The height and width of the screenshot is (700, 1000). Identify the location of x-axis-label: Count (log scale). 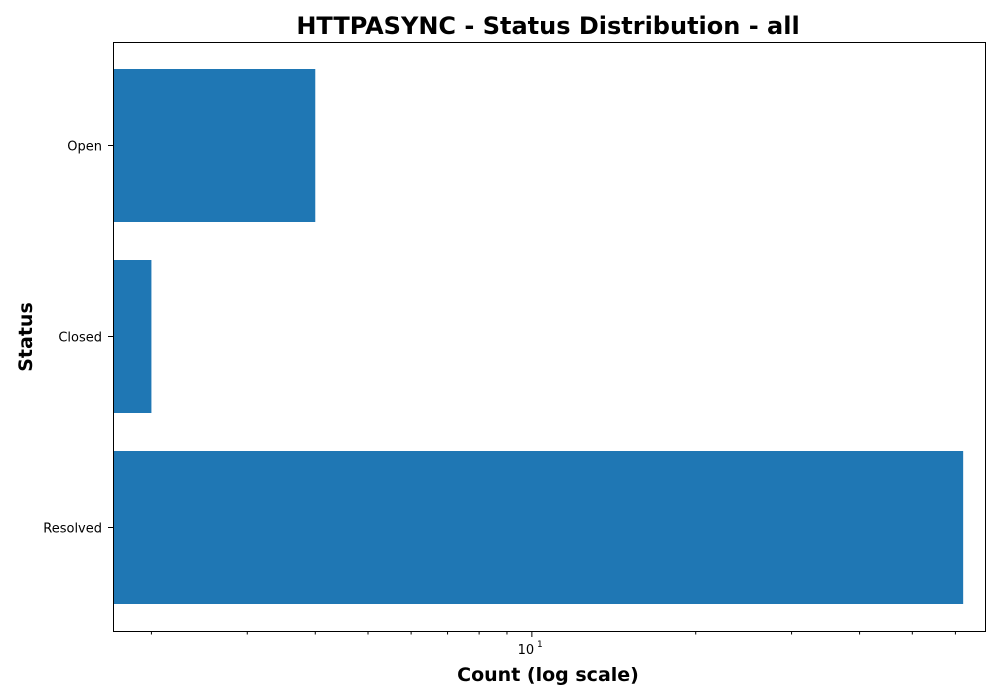
(548, 675).